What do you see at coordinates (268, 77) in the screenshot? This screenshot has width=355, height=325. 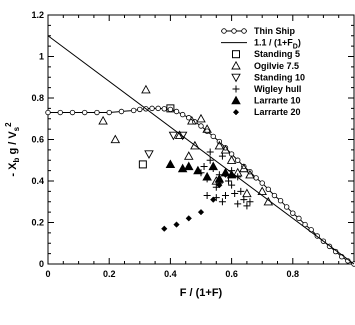 I see `legend-entry: Standing 10` at bounding box center [268, 77].